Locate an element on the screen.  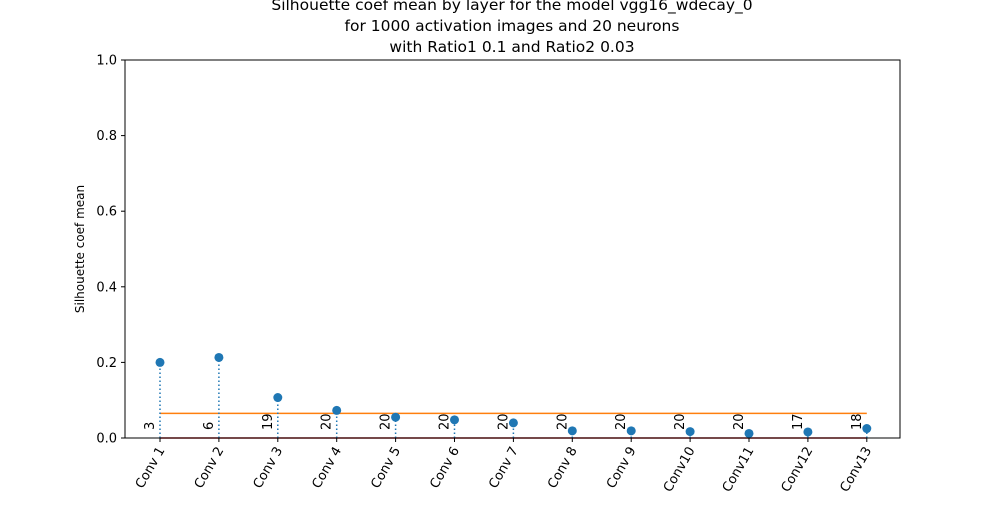
x-tick-label-2: Conv 2 is located at coordinates (210, 468).